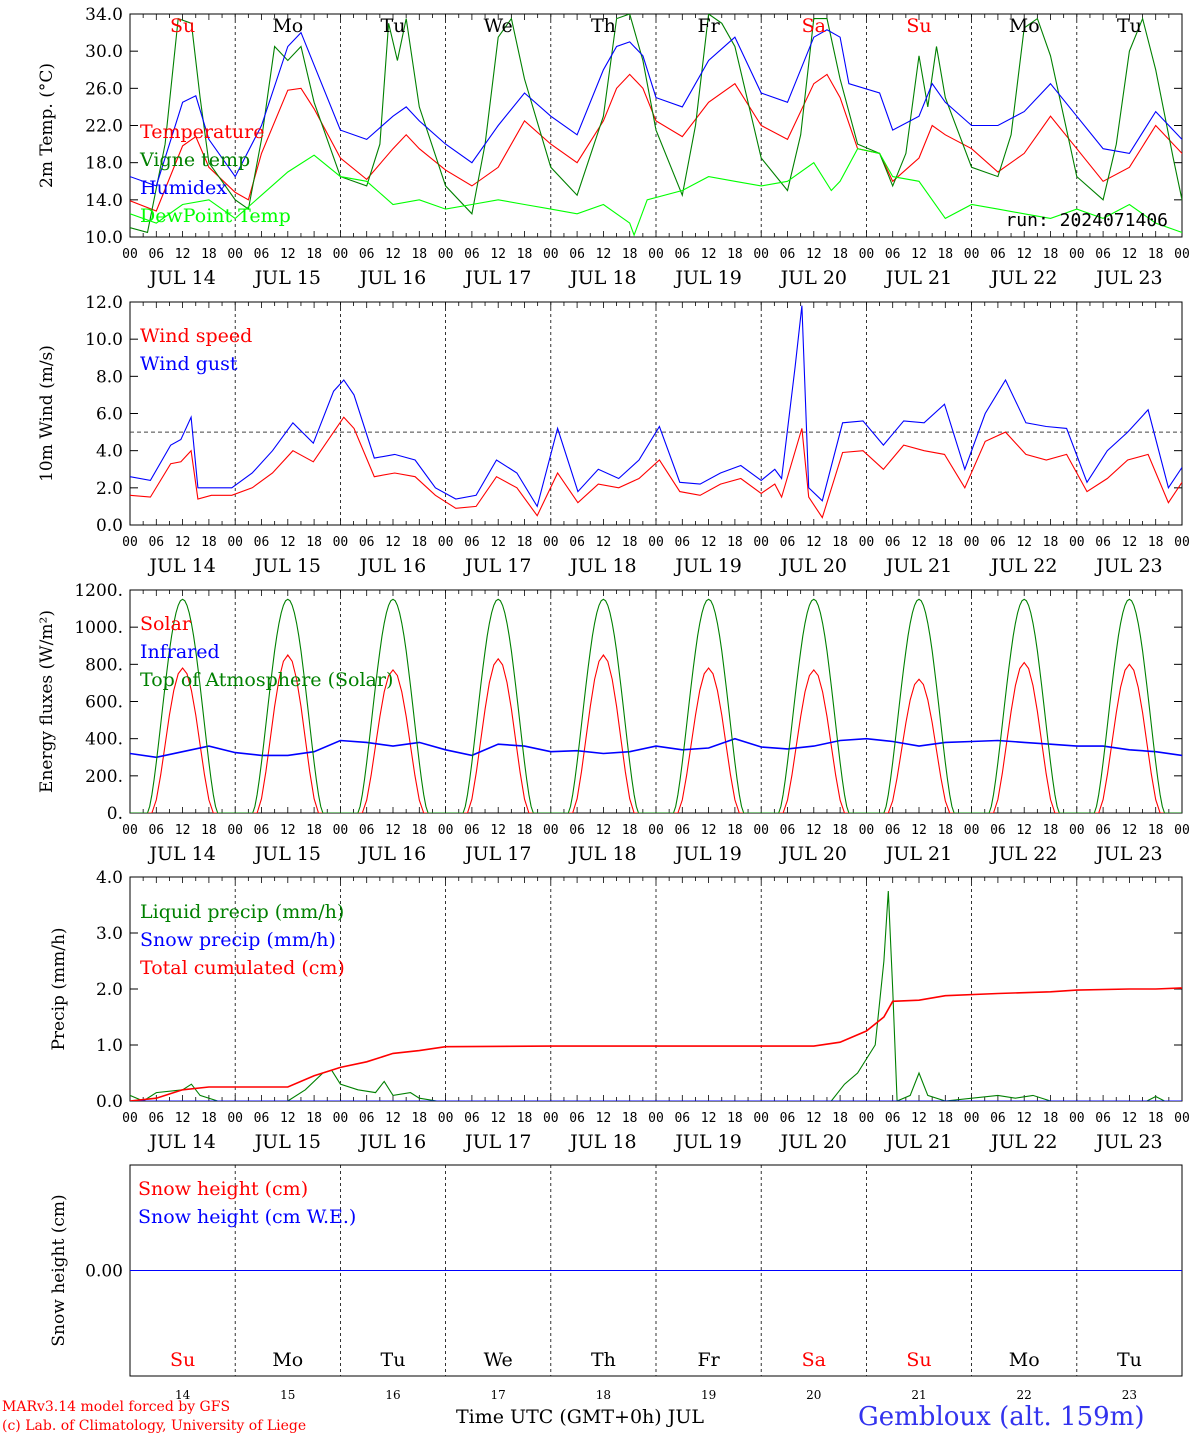 This screenshot has width=1194, height=1440. I want to click on series-vigne-temp, so click(656, 124).